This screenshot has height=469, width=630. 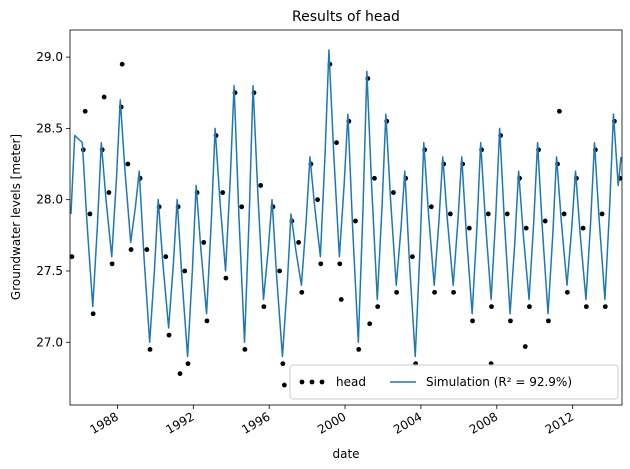 I want to click on legend-label: head, so click(x=351, y=382).